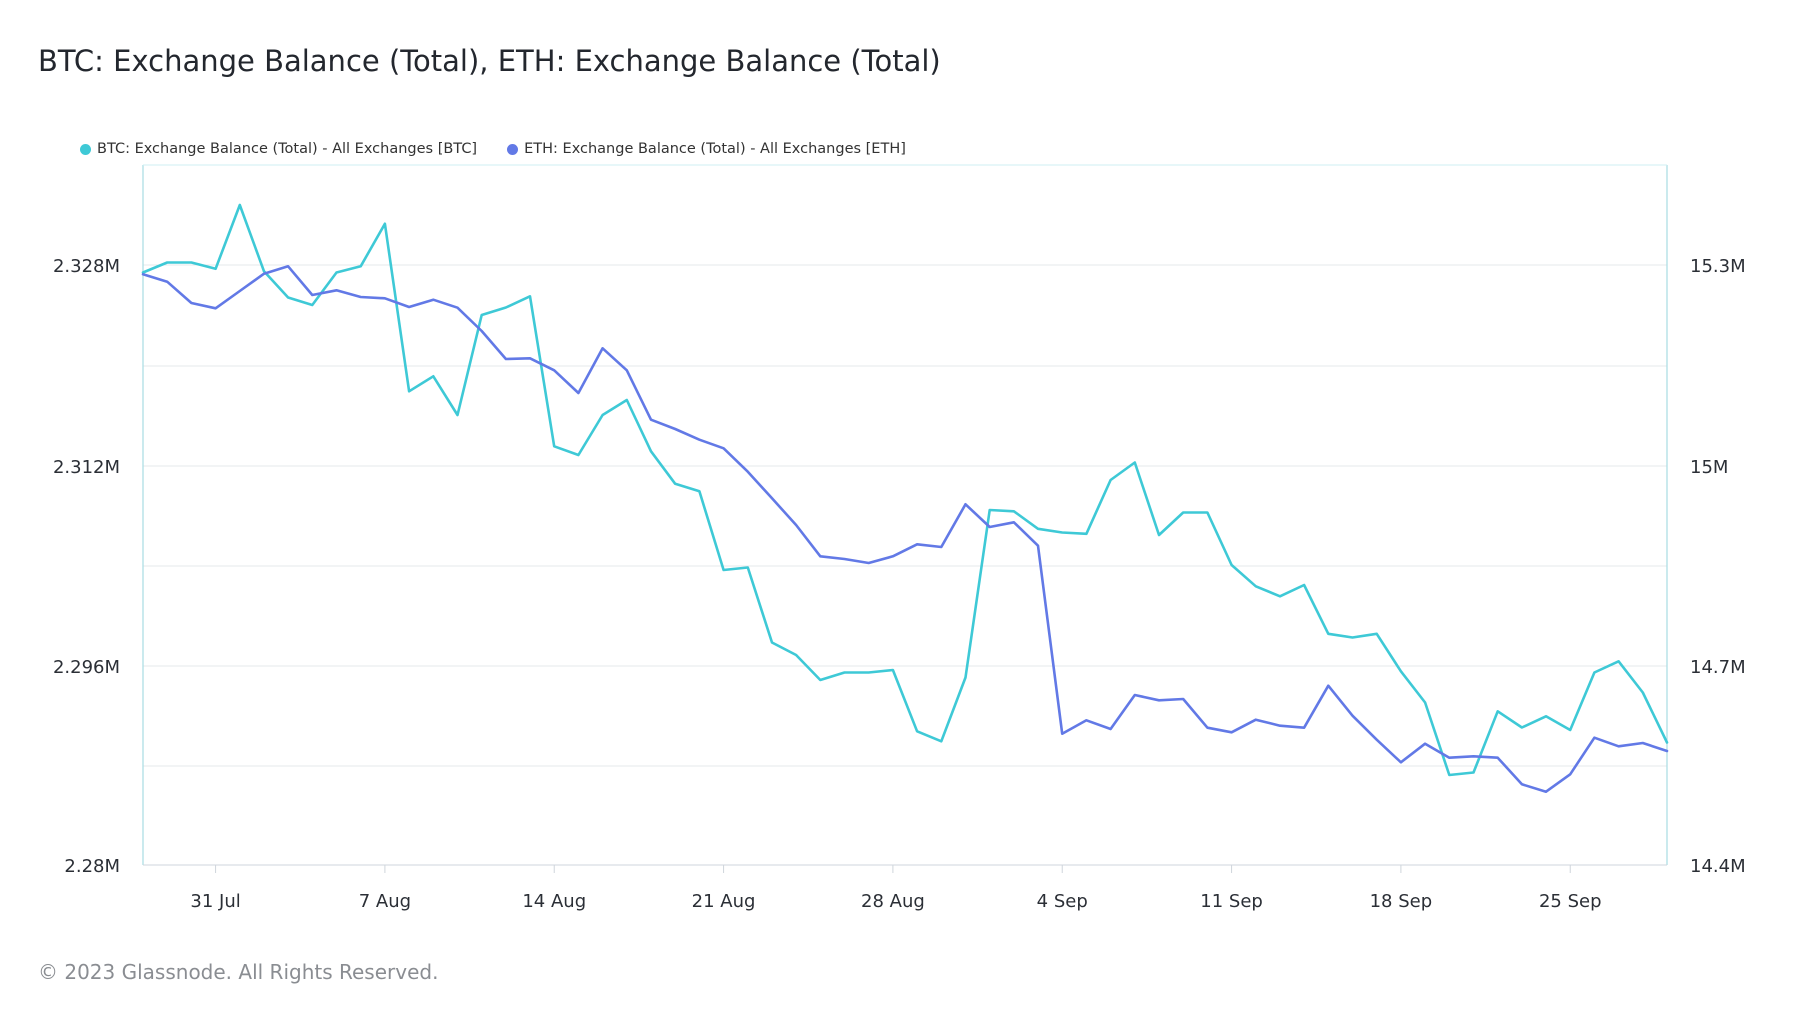 This screenshot has width=1800, height=1013. I want to click on y-left-tick-label: 2.312M, so click(86, 467).